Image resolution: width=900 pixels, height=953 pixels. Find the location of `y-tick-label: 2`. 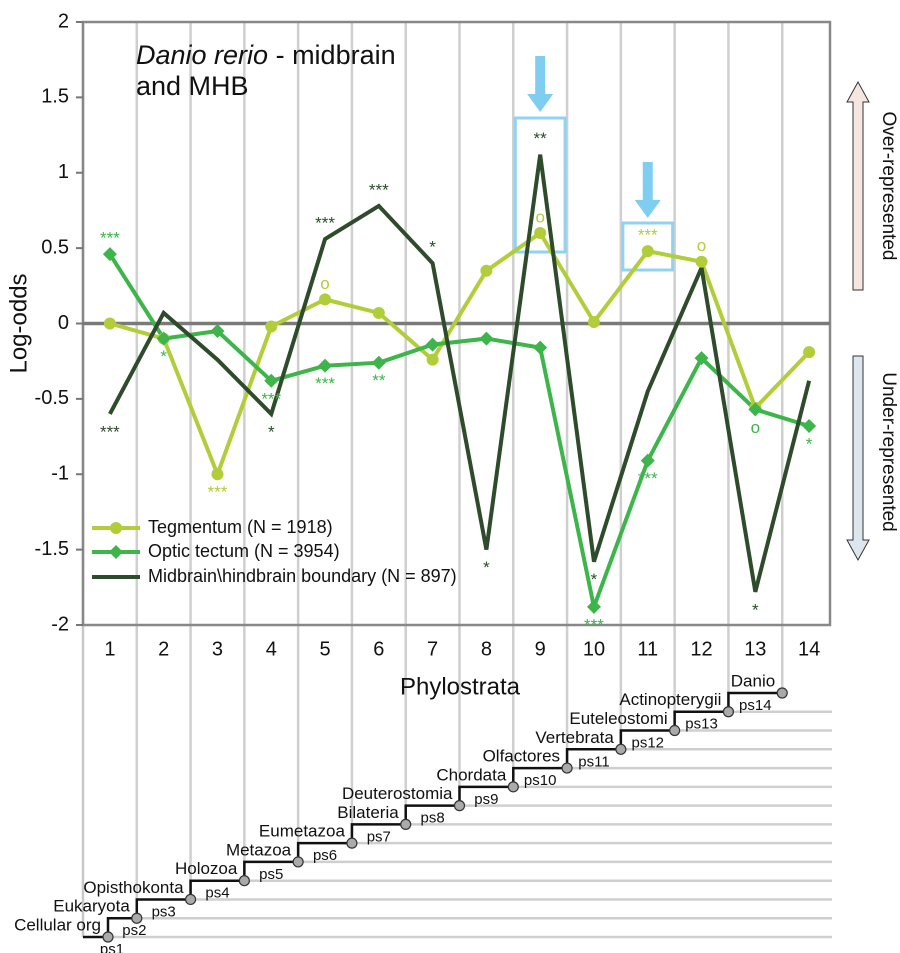

y-tick-label: 2 is located at coordinates (63, 21).